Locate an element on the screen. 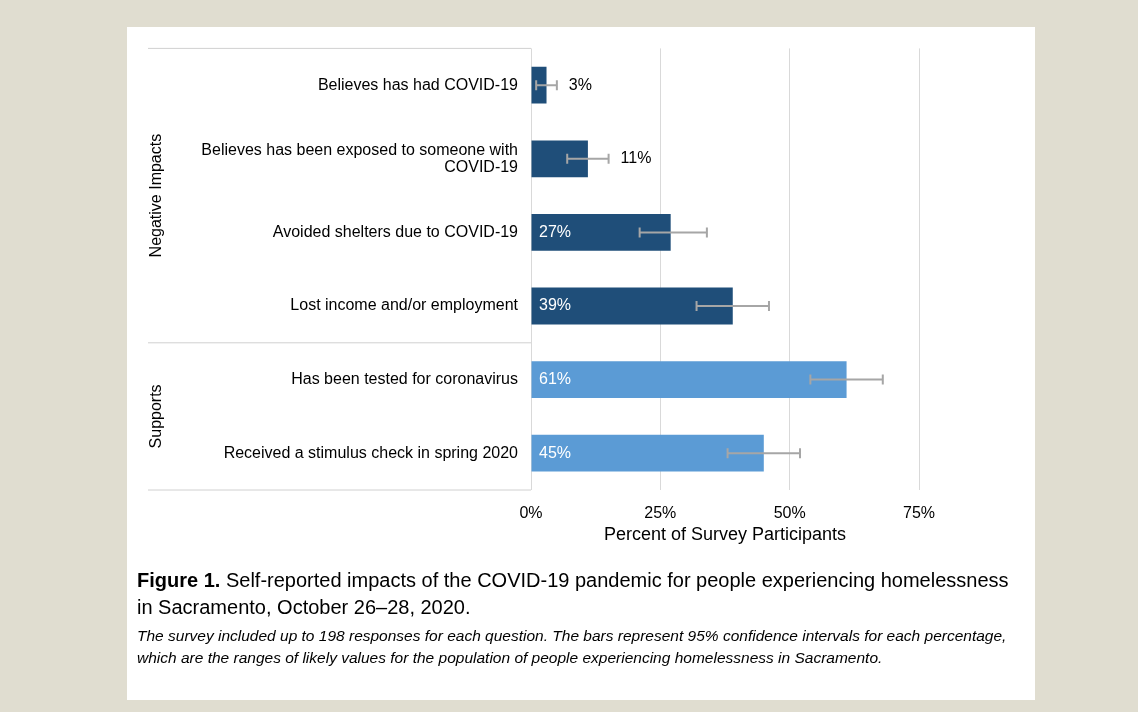 The height and width of the screenshot is (712, 1138). text: Figure 1. Self-reported impacts of the COVID-19 pandemic for people experiencing homelessness in Sacramento, October 26–28, 2020. is located at coordinates (573, 594).